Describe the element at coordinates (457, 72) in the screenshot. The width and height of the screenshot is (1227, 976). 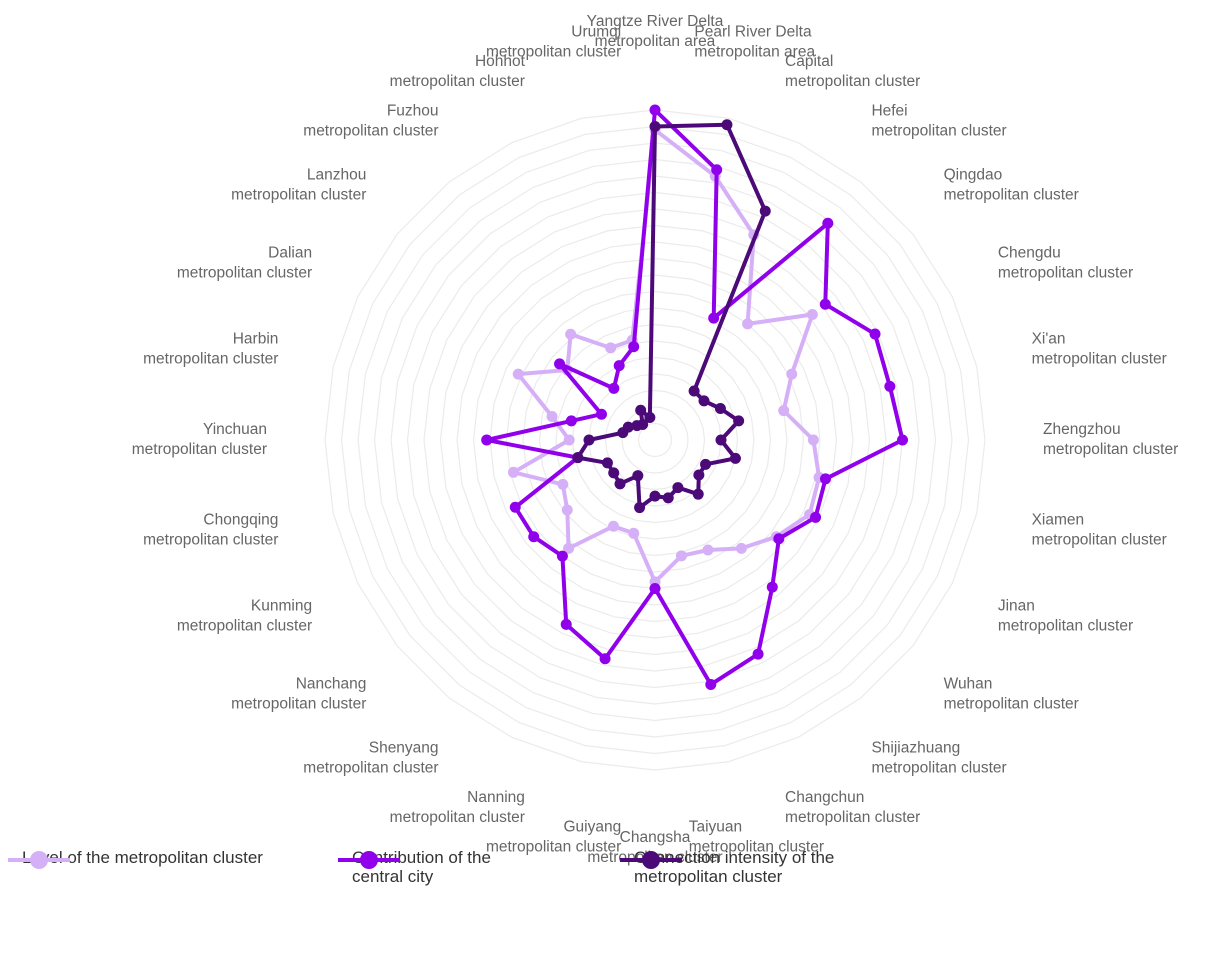
I see `category-label: Hohhot metropolitan cluster` at that location.